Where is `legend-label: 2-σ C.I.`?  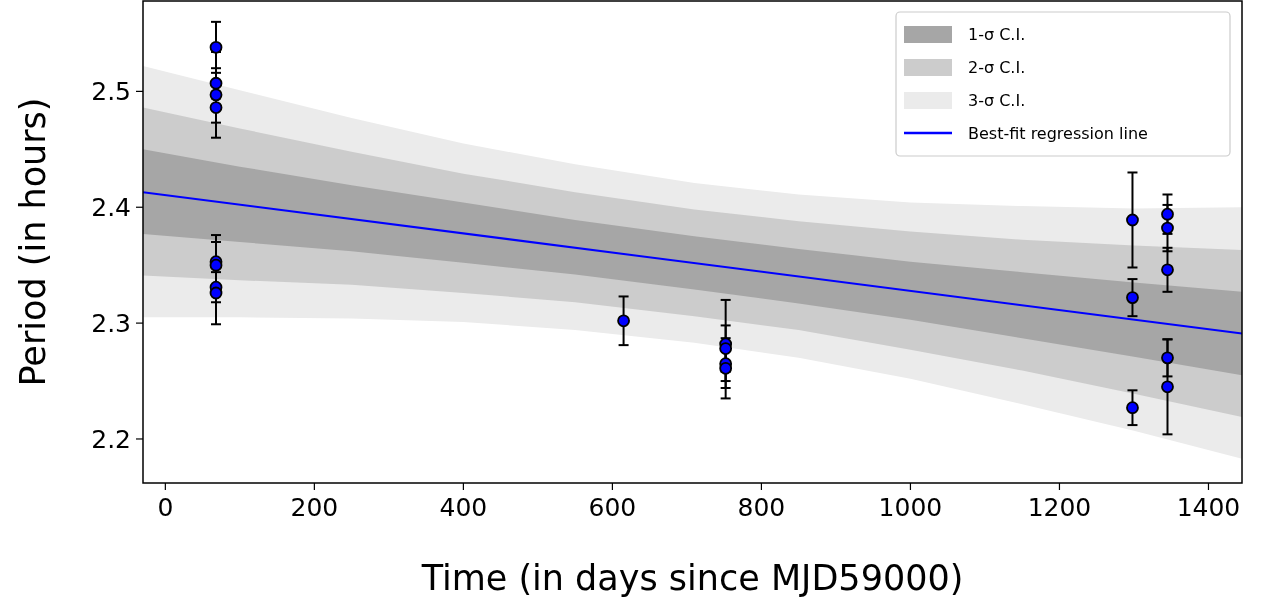 legend-label: 2-σ C.I. is located at coordinates (997, 67).